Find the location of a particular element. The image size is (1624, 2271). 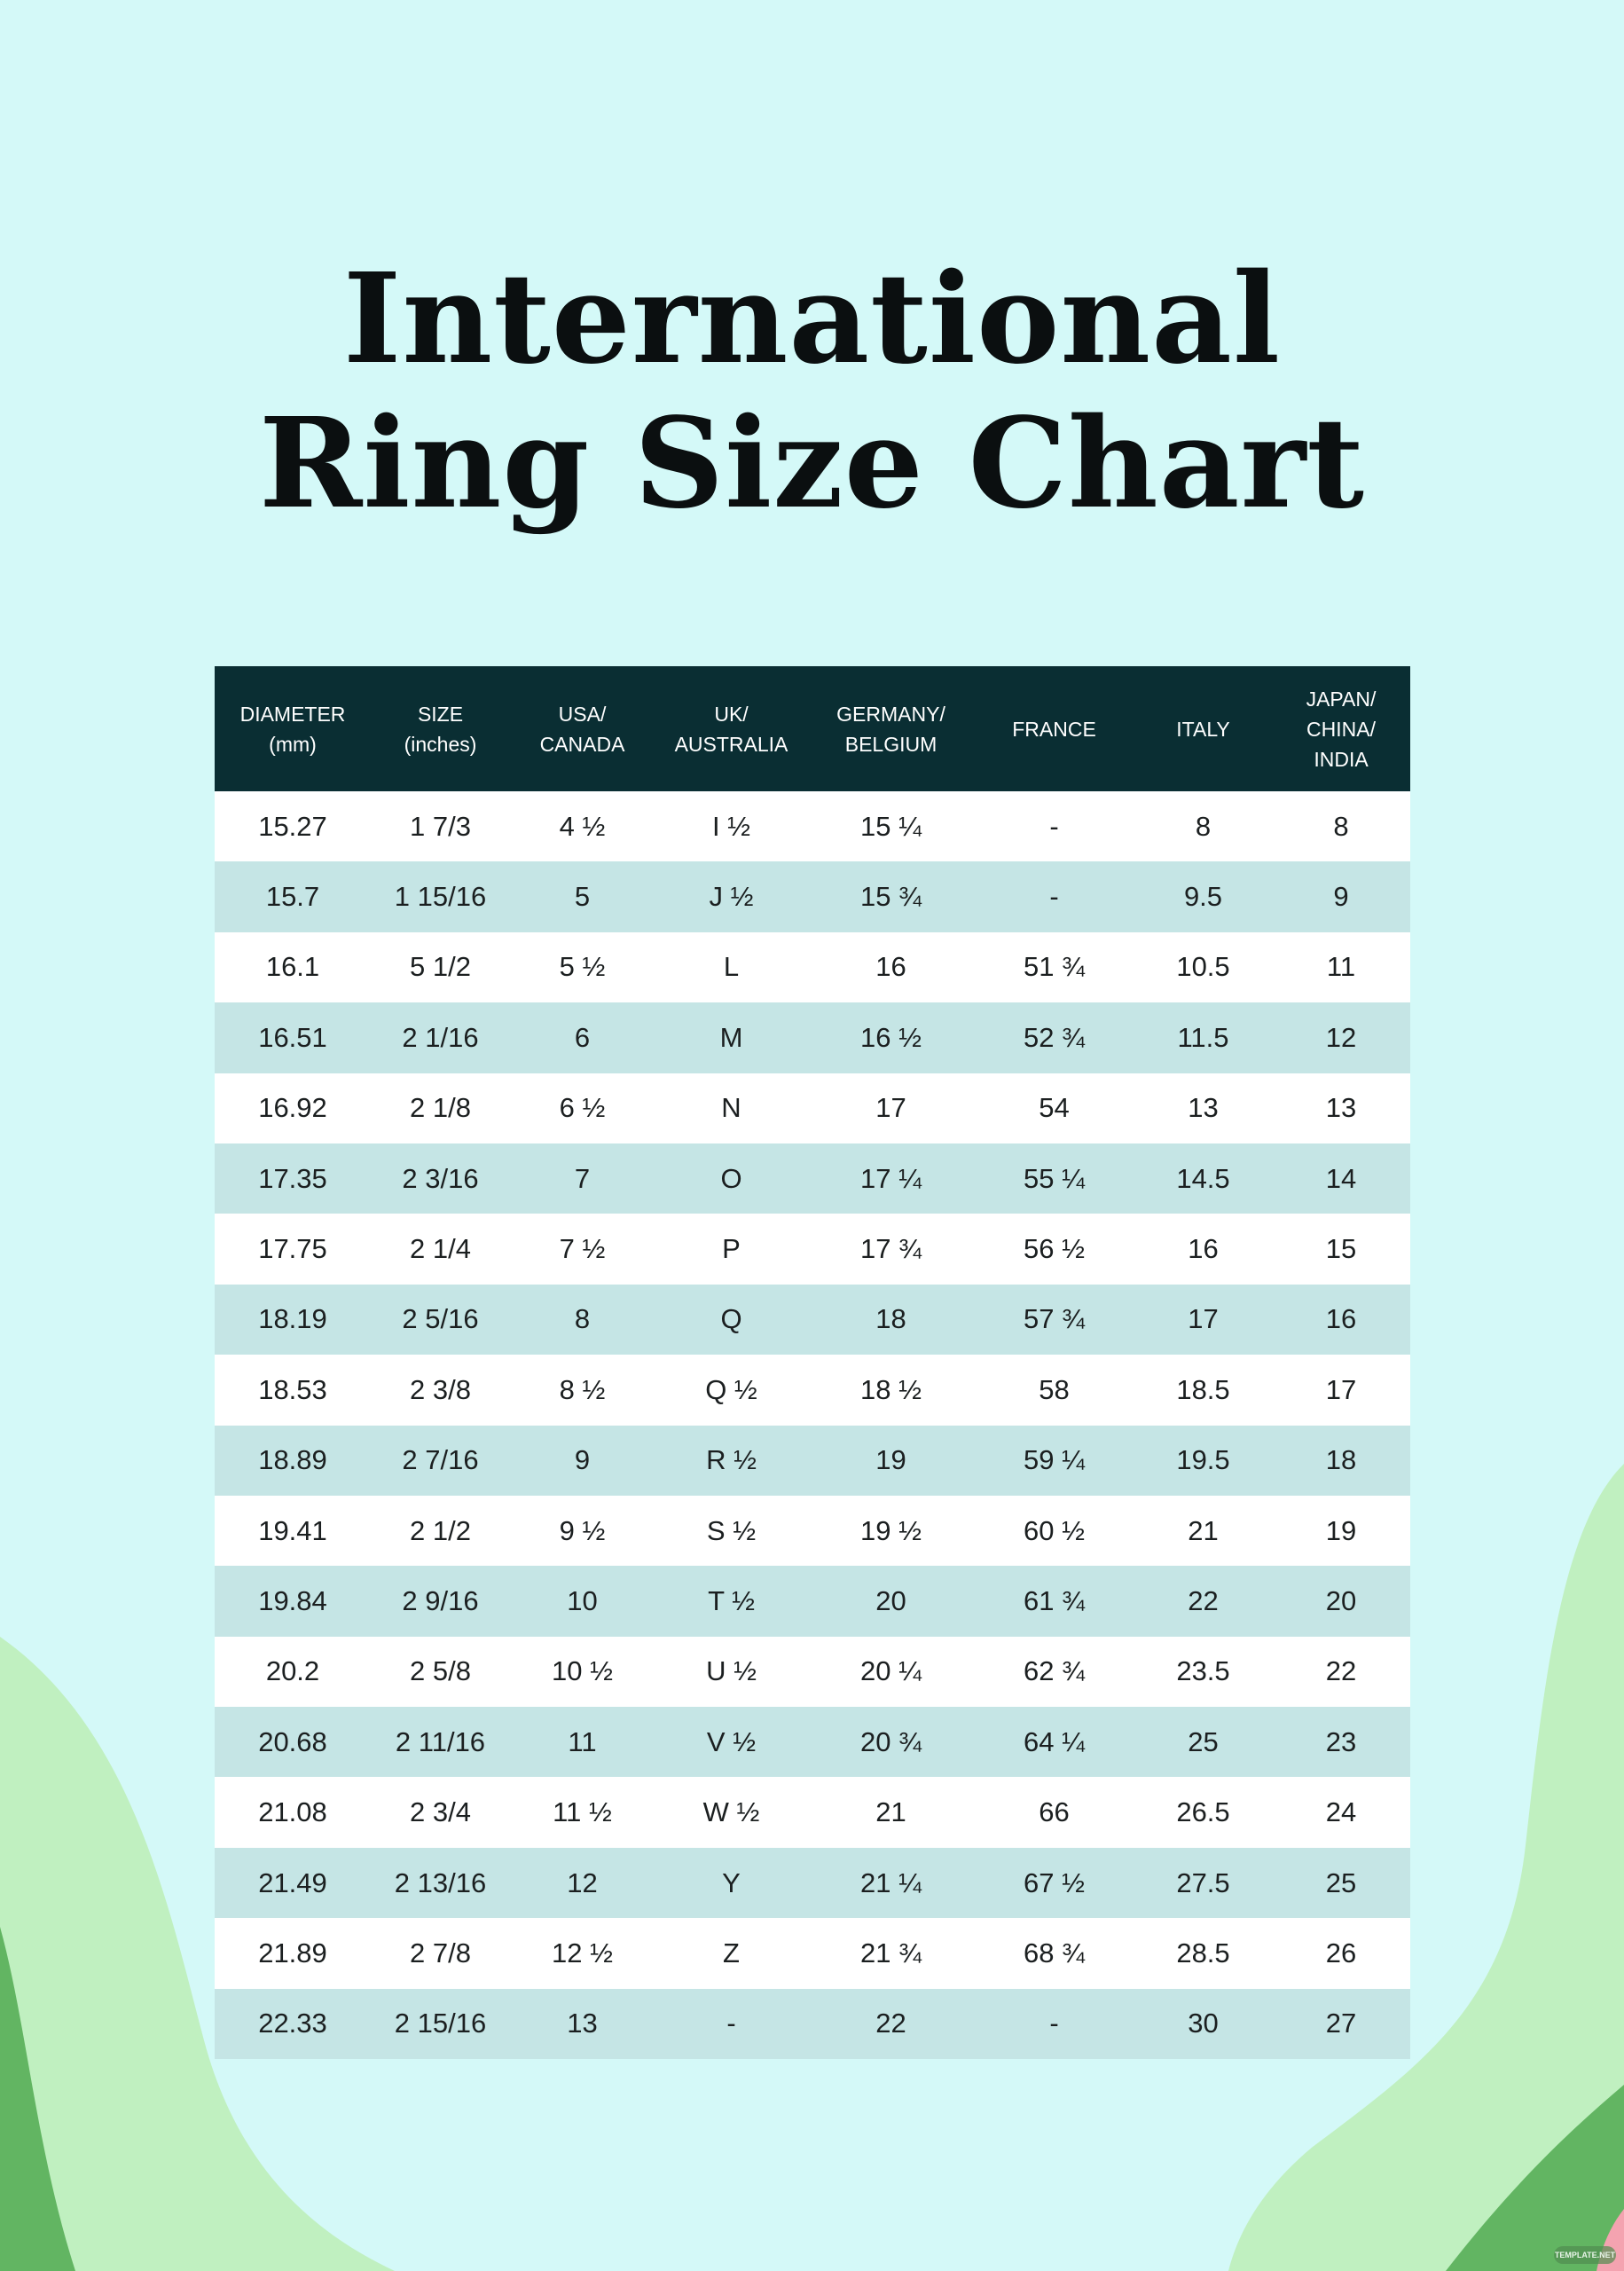

table-cell: 5 is located at coordinates (582, 896).